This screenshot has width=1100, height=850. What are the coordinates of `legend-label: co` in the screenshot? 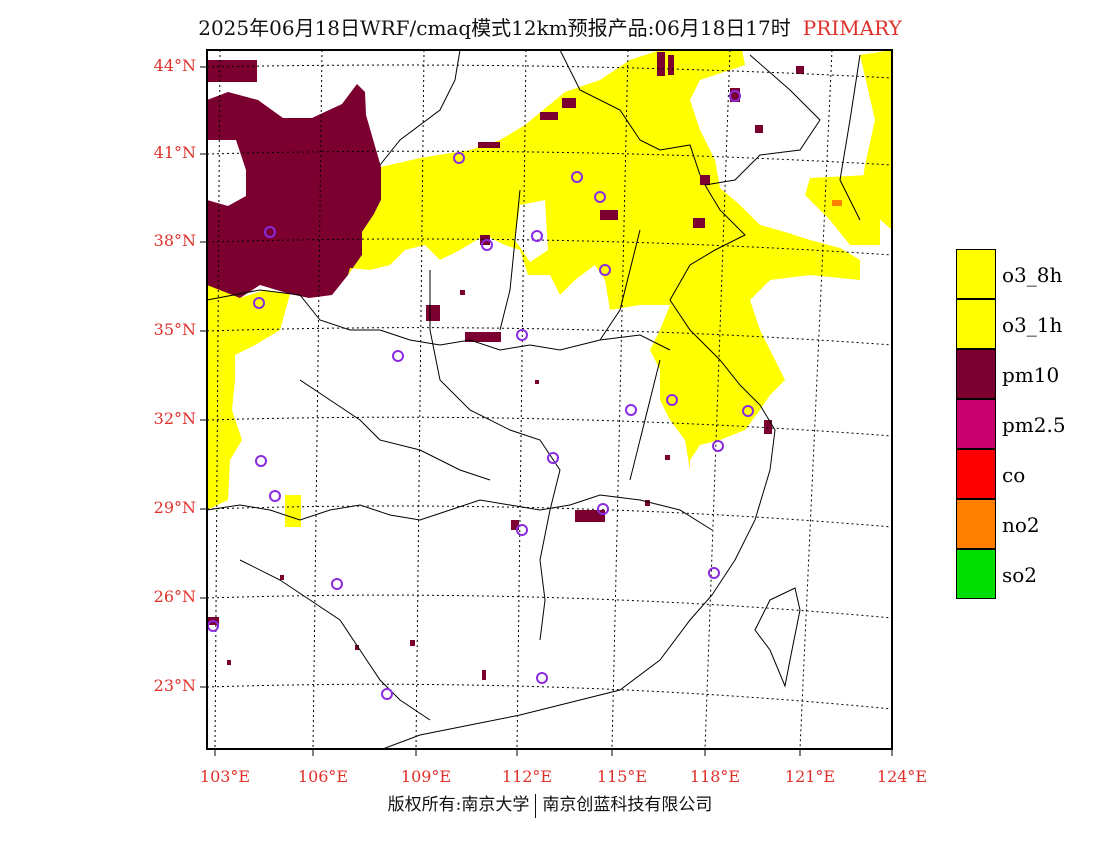 It's located at (1014, 475).